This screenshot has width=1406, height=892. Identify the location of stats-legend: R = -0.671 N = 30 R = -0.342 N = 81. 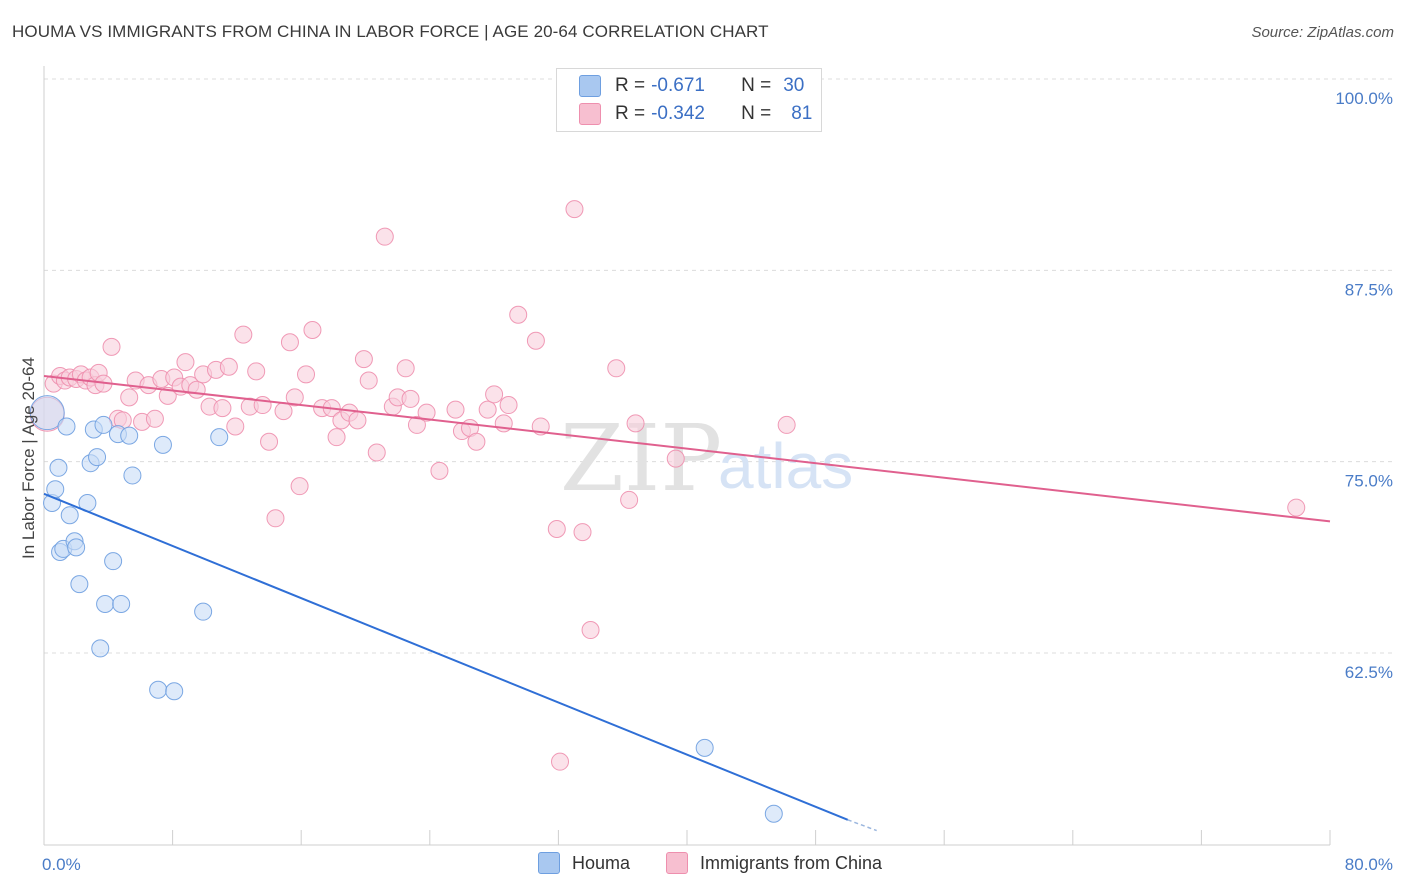
(689, 100).